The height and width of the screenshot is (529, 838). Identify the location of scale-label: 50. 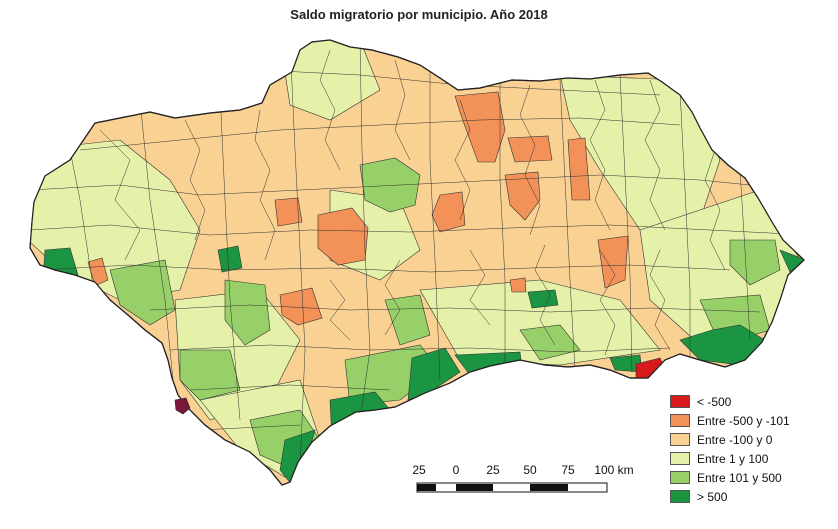
(530, 470).